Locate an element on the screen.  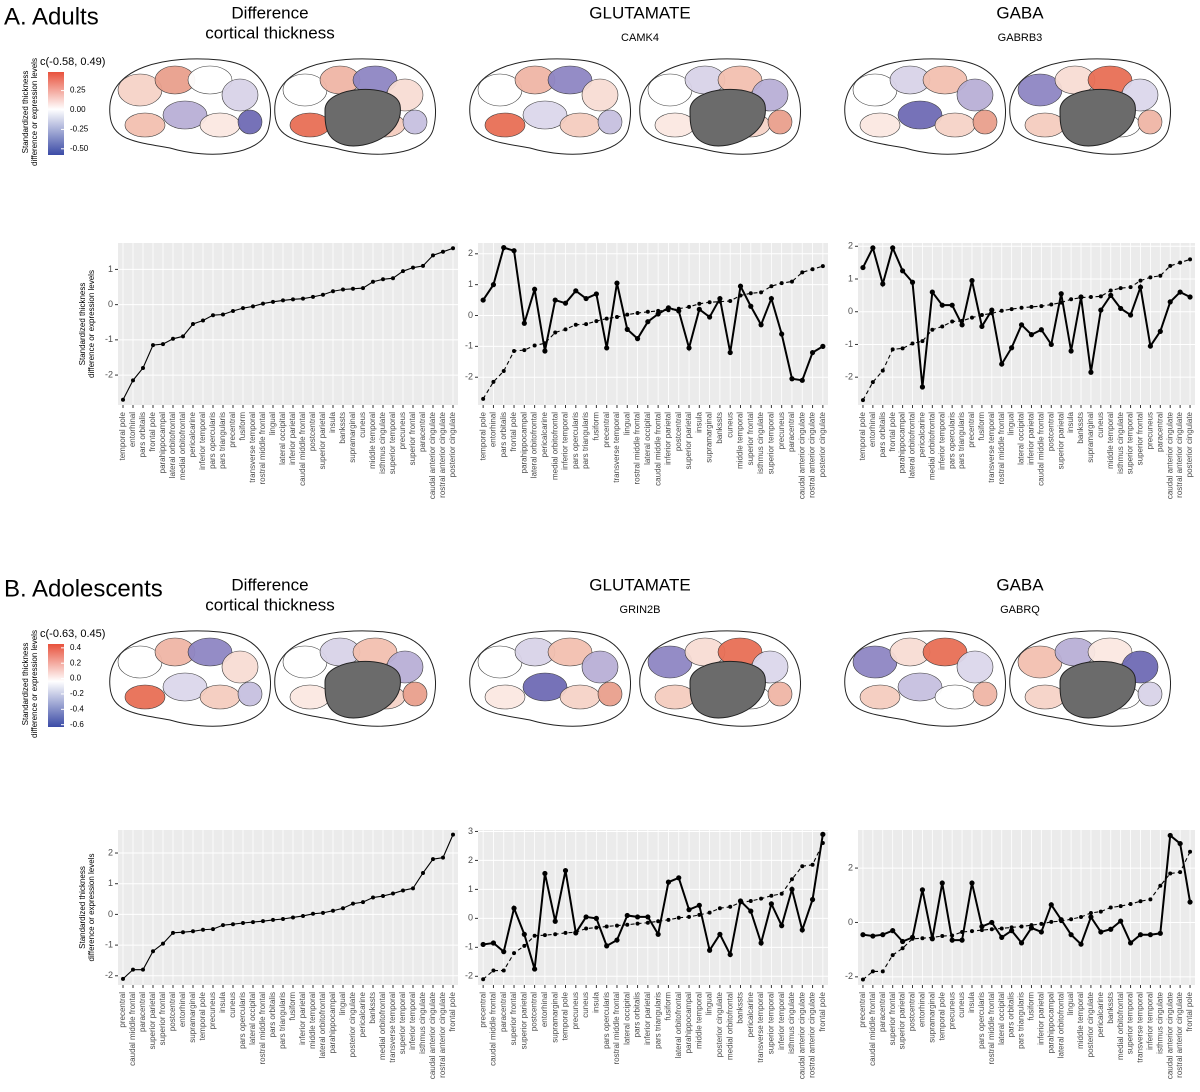
plot-background is located at coordinates (1026, 907).